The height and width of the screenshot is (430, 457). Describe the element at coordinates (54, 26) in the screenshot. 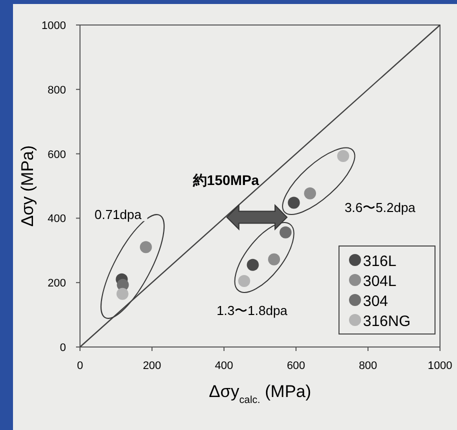

I see `y-tick-label: 1000` at that location.